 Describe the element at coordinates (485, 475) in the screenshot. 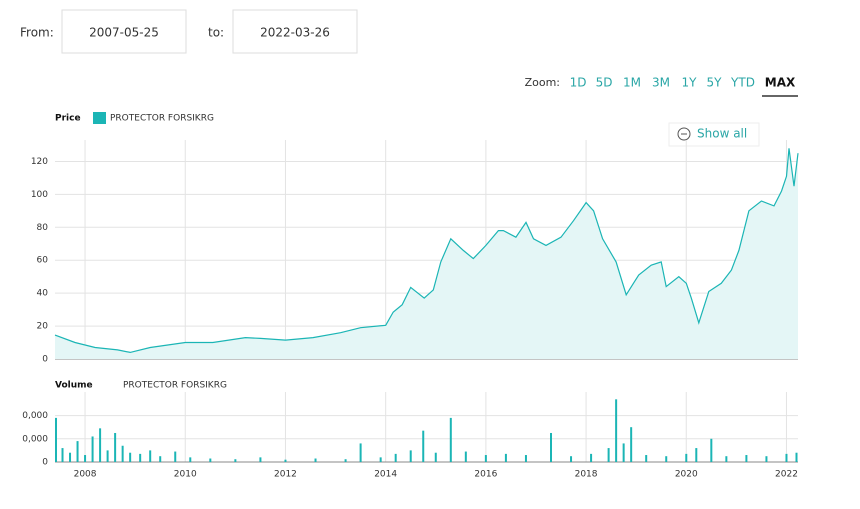

I see `x-tick-label: 2016` at that location.